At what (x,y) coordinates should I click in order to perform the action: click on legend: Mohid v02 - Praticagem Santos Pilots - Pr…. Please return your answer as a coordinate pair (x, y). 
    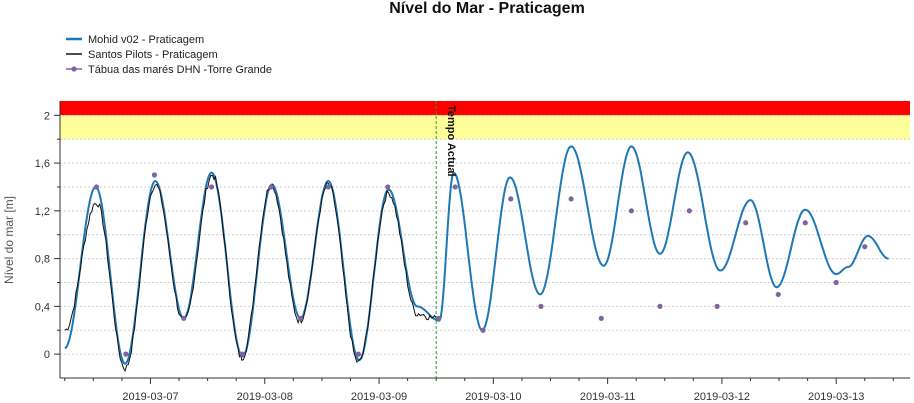
    Looking at the image, I should click on (169, 55).